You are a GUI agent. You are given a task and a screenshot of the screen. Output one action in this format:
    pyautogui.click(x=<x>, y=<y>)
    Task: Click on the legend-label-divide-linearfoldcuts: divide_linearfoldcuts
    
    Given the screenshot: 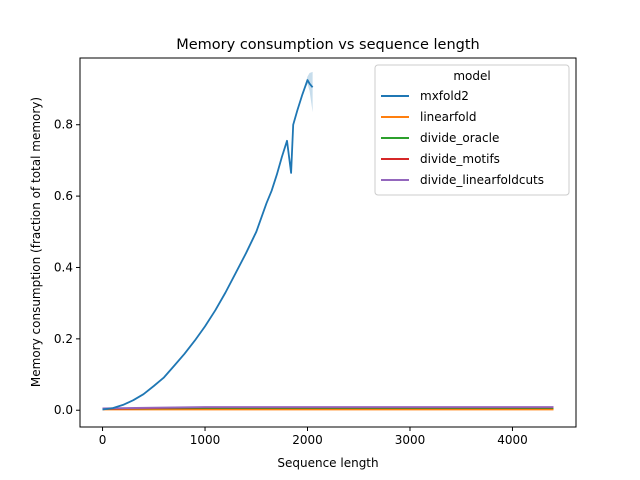 What is the action you would take?
    pyautogui.click(x=482, y=180)
    